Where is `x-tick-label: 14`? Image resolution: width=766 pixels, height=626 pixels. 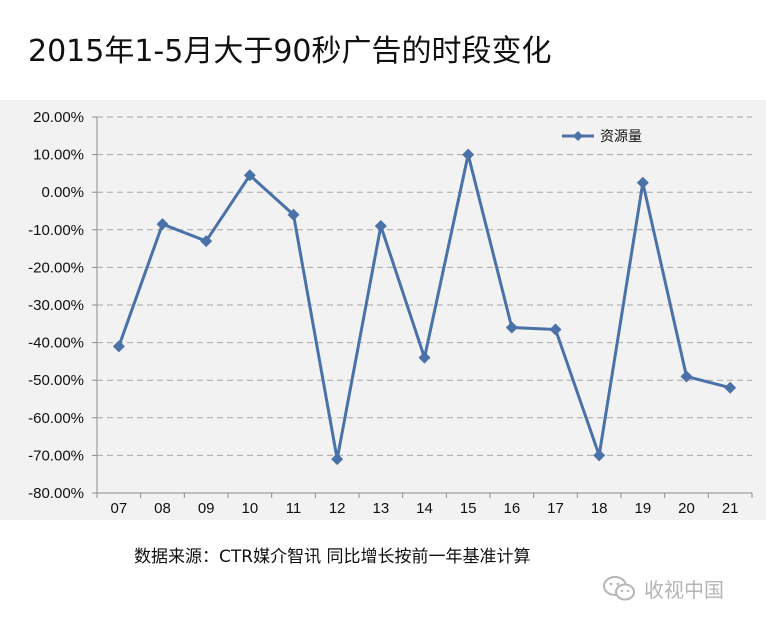
x-tick-label: 14 is located at coordinates (424, 508).